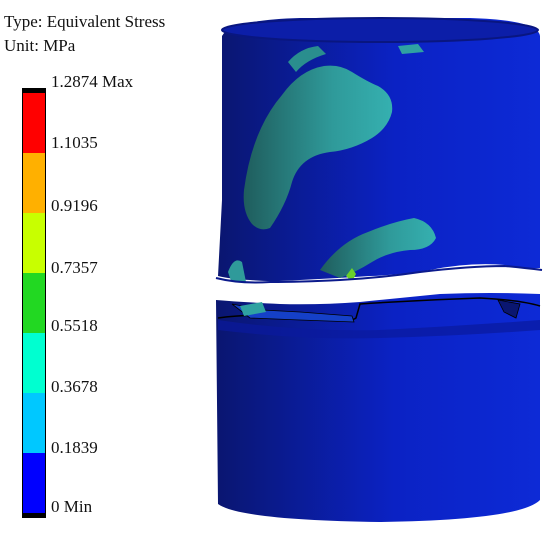 The height and width of the screenshot is (537, 550). What do you see at coordinates (72, 506) in the screenshot?
I see `scale-tick-label-min: 0 Min` at bounding box center [72, 506].